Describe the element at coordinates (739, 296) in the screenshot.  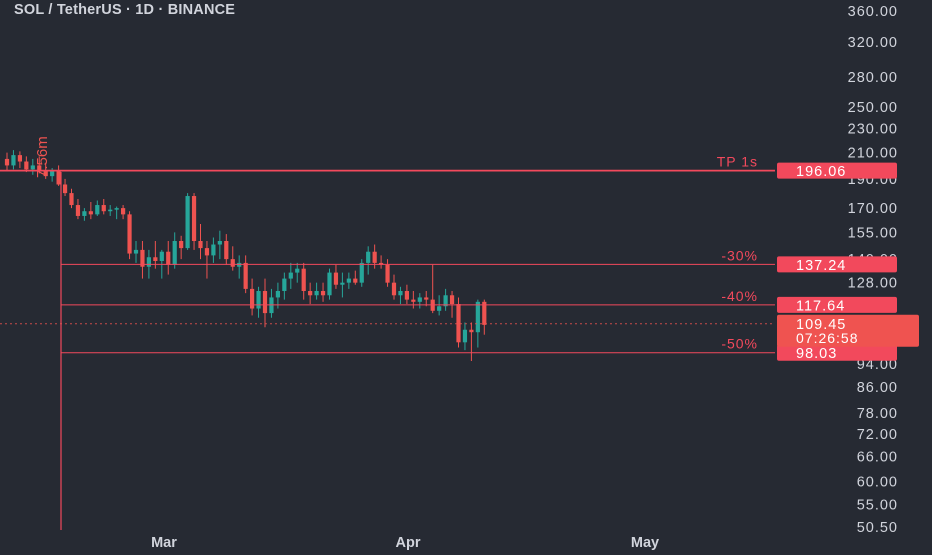
I see `level-label: -40%` at that location.